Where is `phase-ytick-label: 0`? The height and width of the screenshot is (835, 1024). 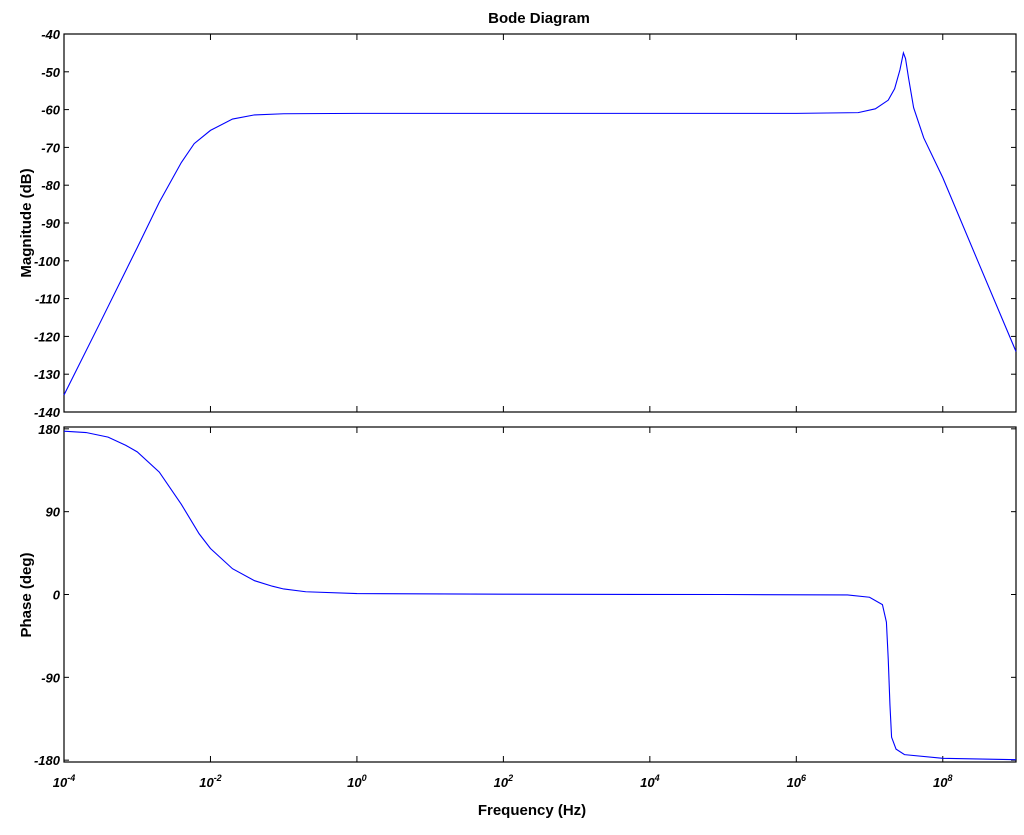
phase-ytick-label: 0 is located at coordinates (57, 595).